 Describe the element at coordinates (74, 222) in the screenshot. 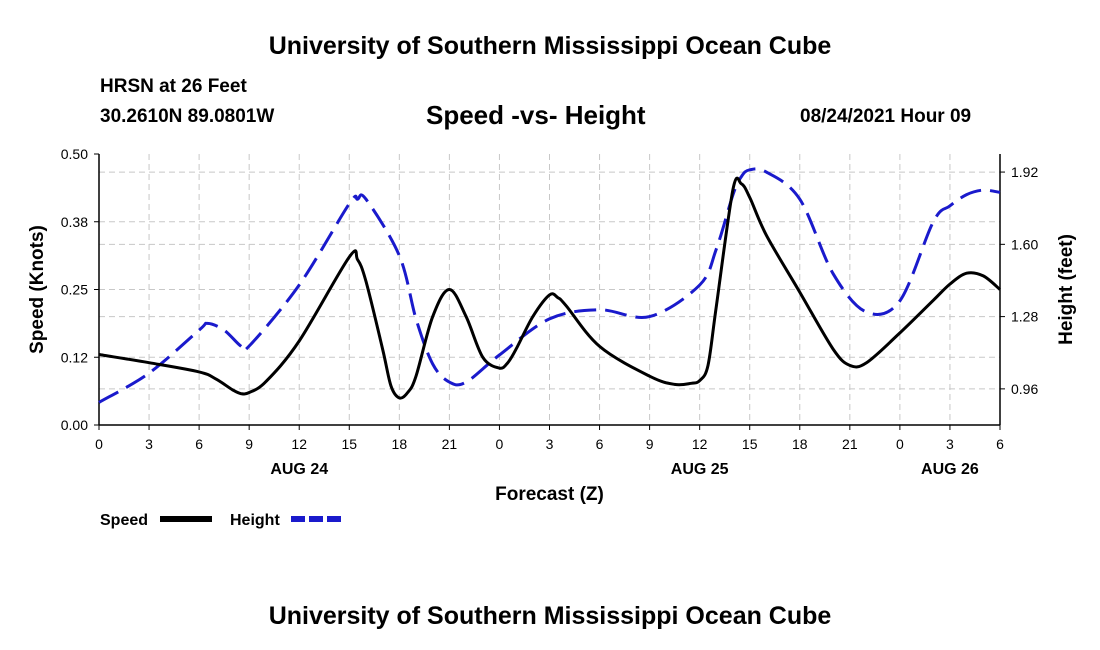

I see `y-tick-label: 0.38` at that location.